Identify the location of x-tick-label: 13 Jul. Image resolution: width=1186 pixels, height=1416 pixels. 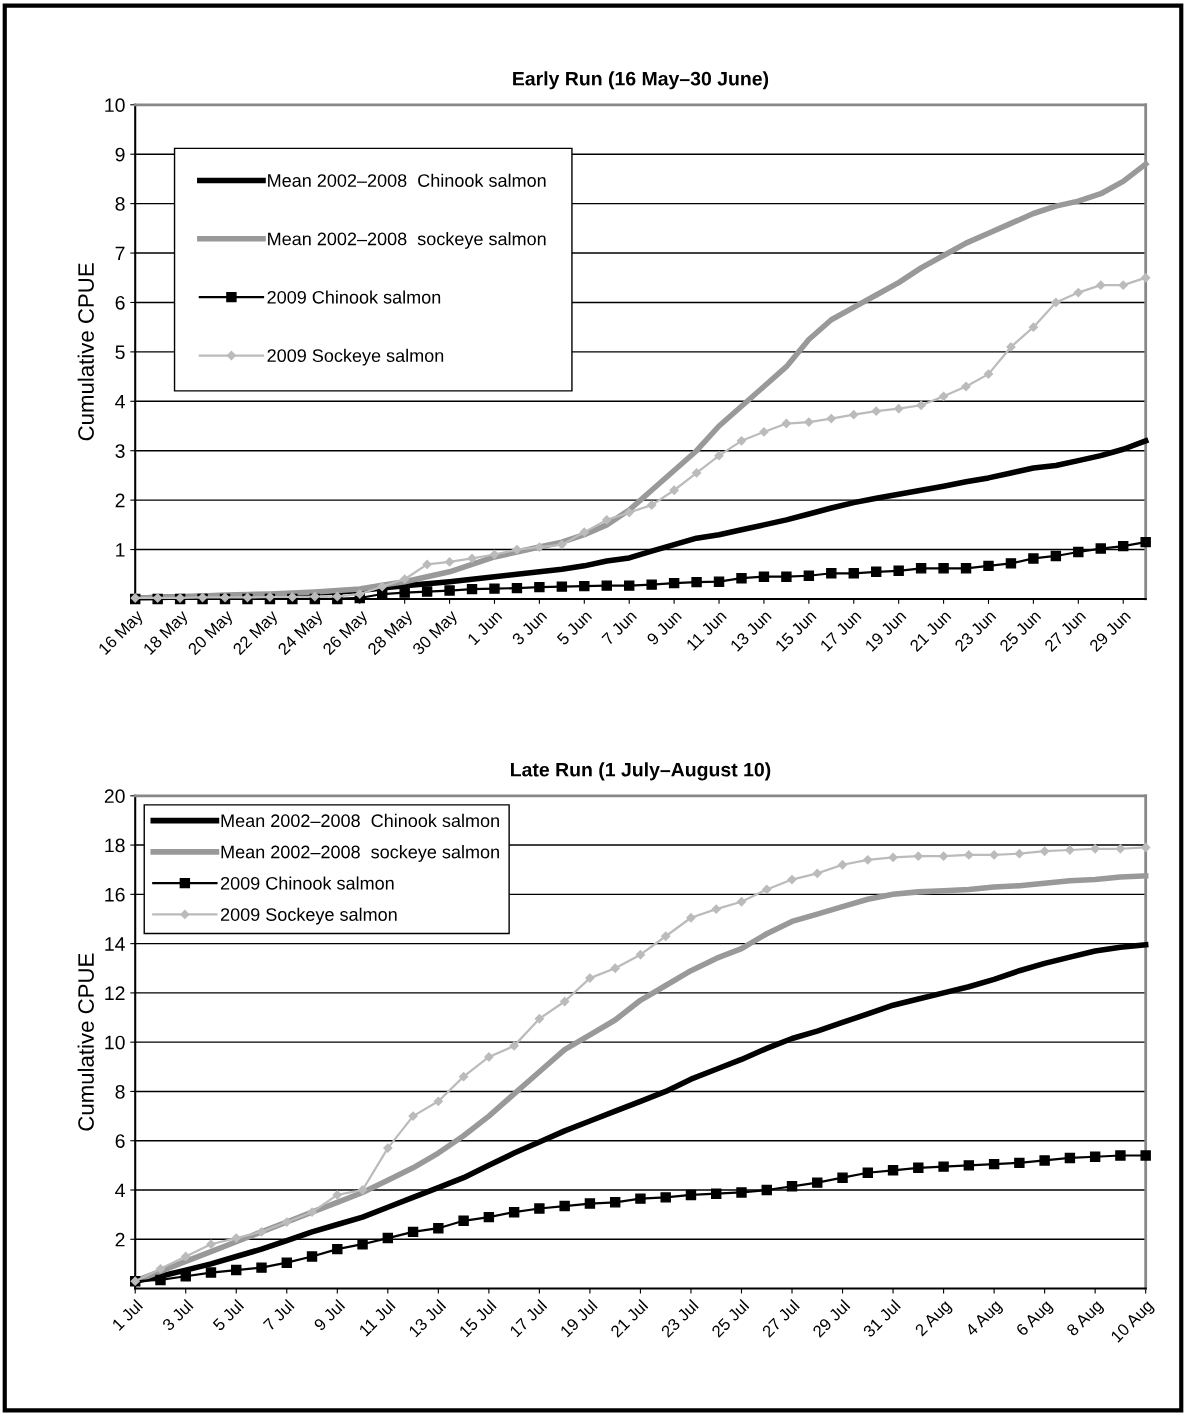
(427, 1318).